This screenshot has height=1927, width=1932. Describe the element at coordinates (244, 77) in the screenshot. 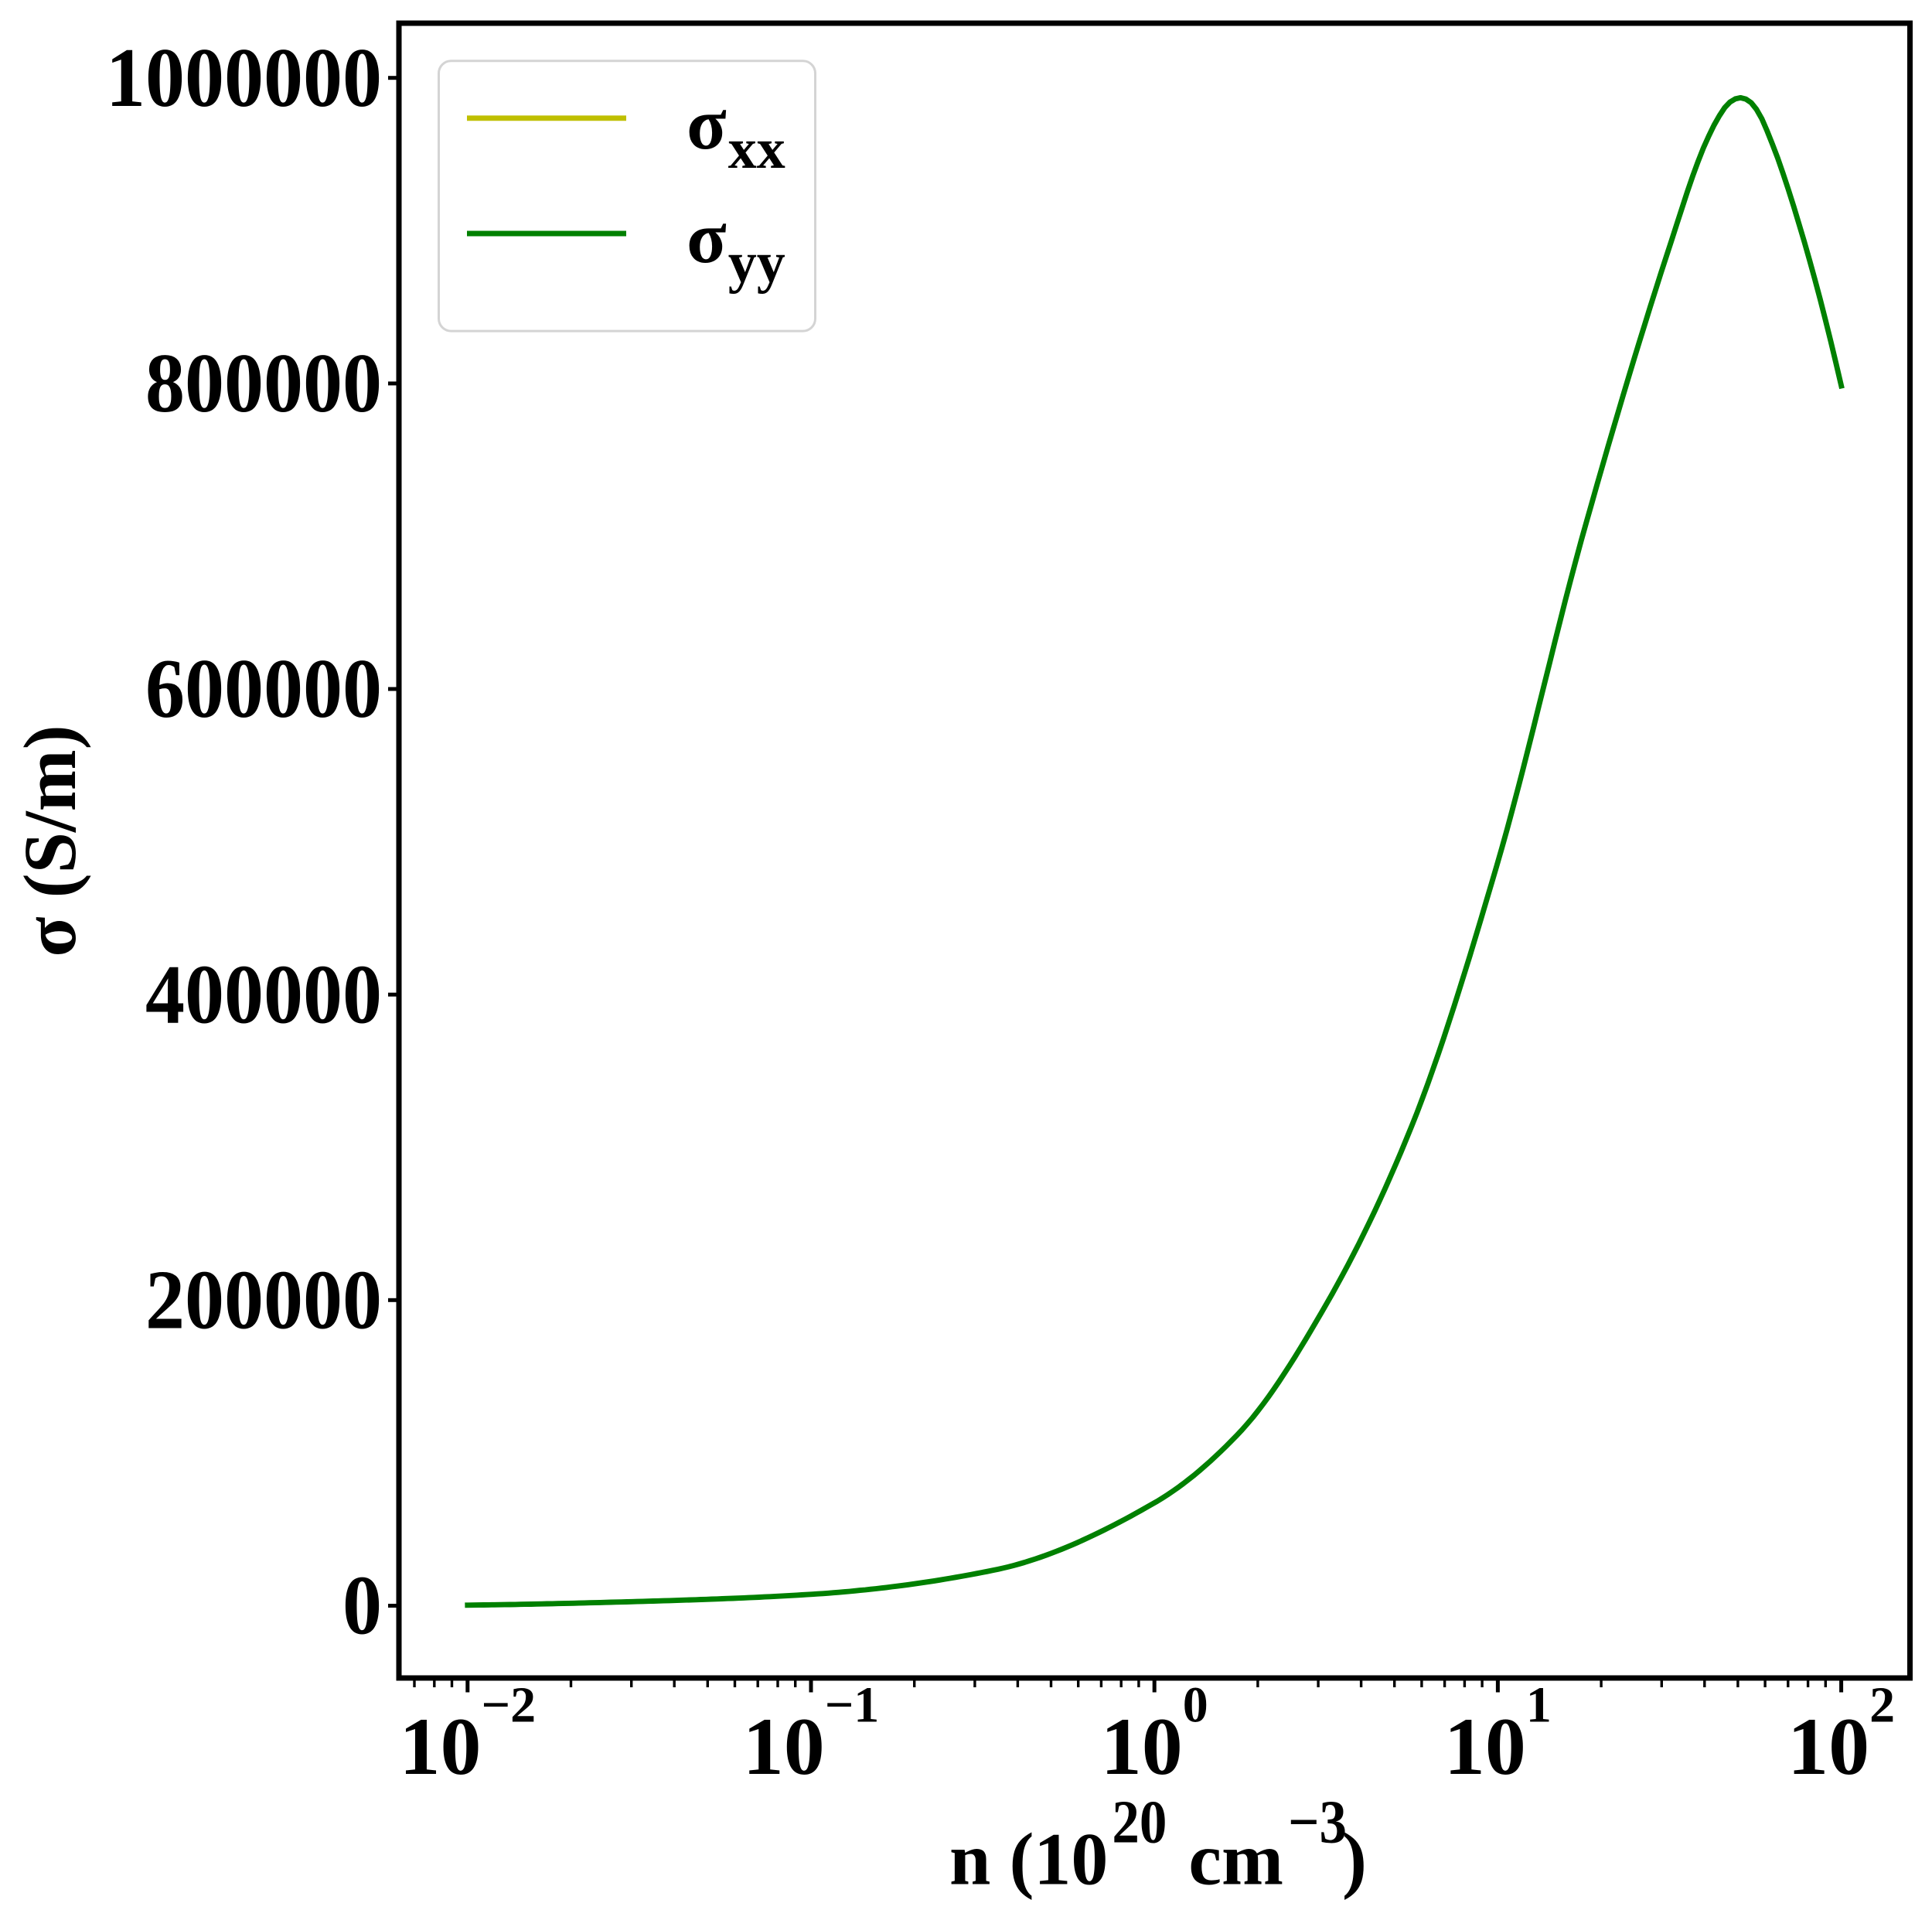

I see `svg-text: 1000000` at that location.